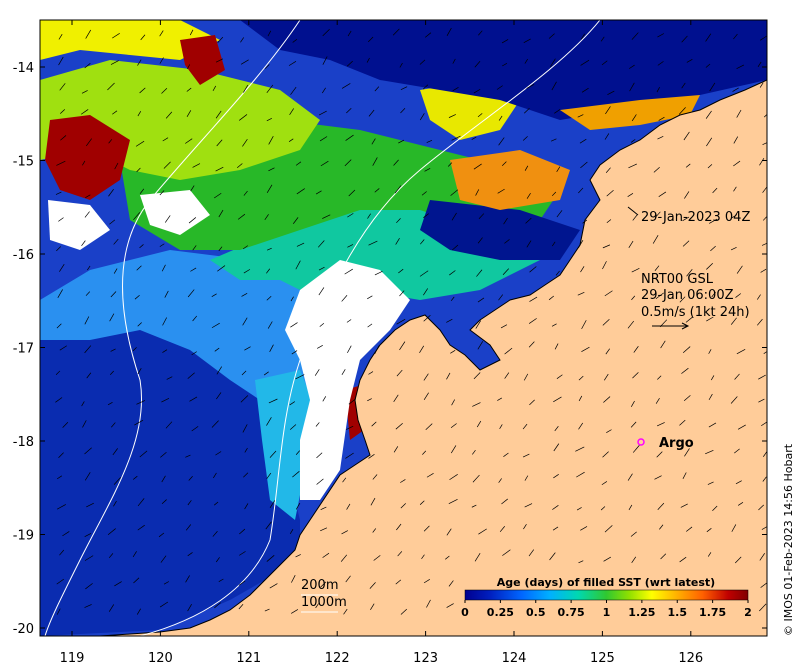 The image size is (810, 672). What do you see at coordinates (503, 70) in the screenshot?
I see `sst-navy-northeast` at bounding box center [503, 70].